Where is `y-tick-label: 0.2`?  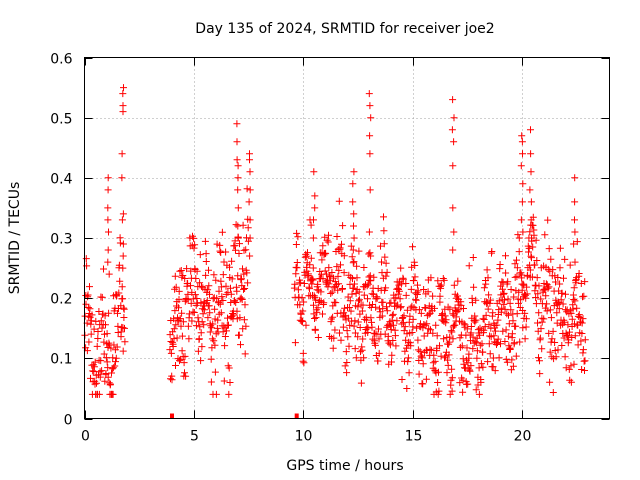
y-tick-label: 0.2 is located at coordinates (61, 300).